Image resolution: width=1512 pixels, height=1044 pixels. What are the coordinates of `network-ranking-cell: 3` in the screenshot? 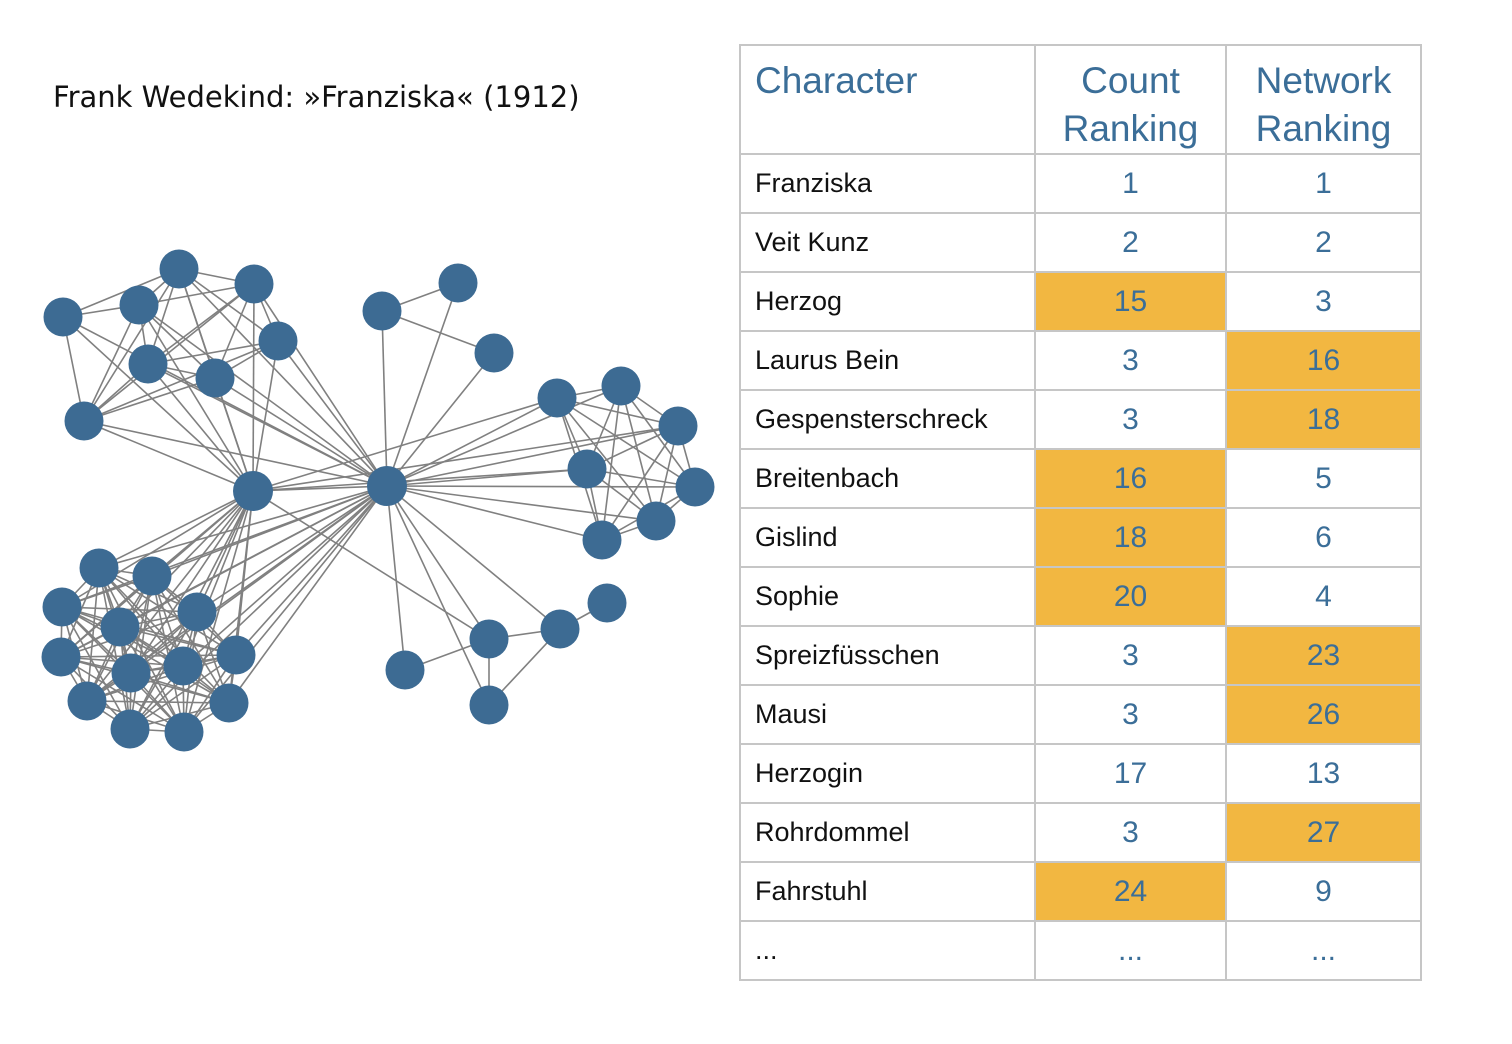 It's located at (1323, 301).